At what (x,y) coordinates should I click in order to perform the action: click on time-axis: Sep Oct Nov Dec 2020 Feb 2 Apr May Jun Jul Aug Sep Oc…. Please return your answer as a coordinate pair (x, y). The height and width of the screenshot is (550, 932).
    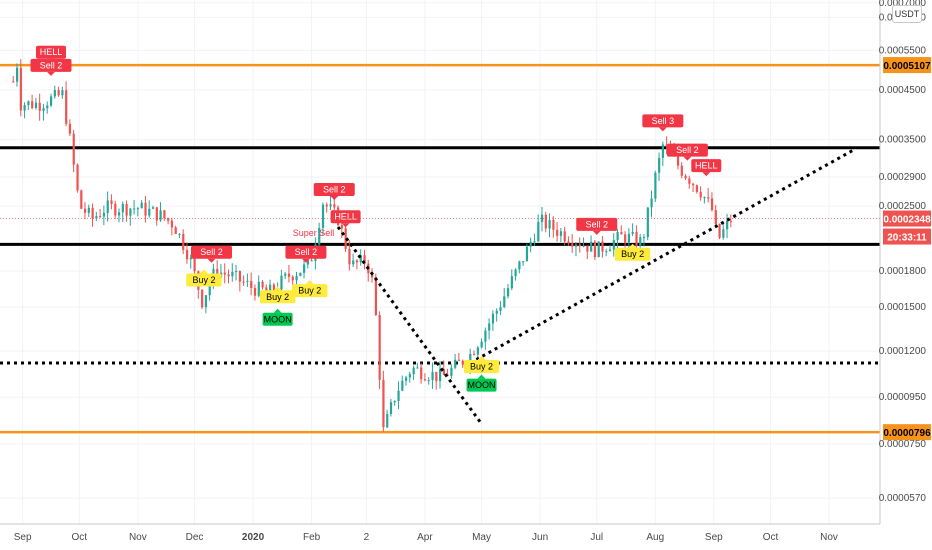
    Looking at the image, I should click on (426, 537).